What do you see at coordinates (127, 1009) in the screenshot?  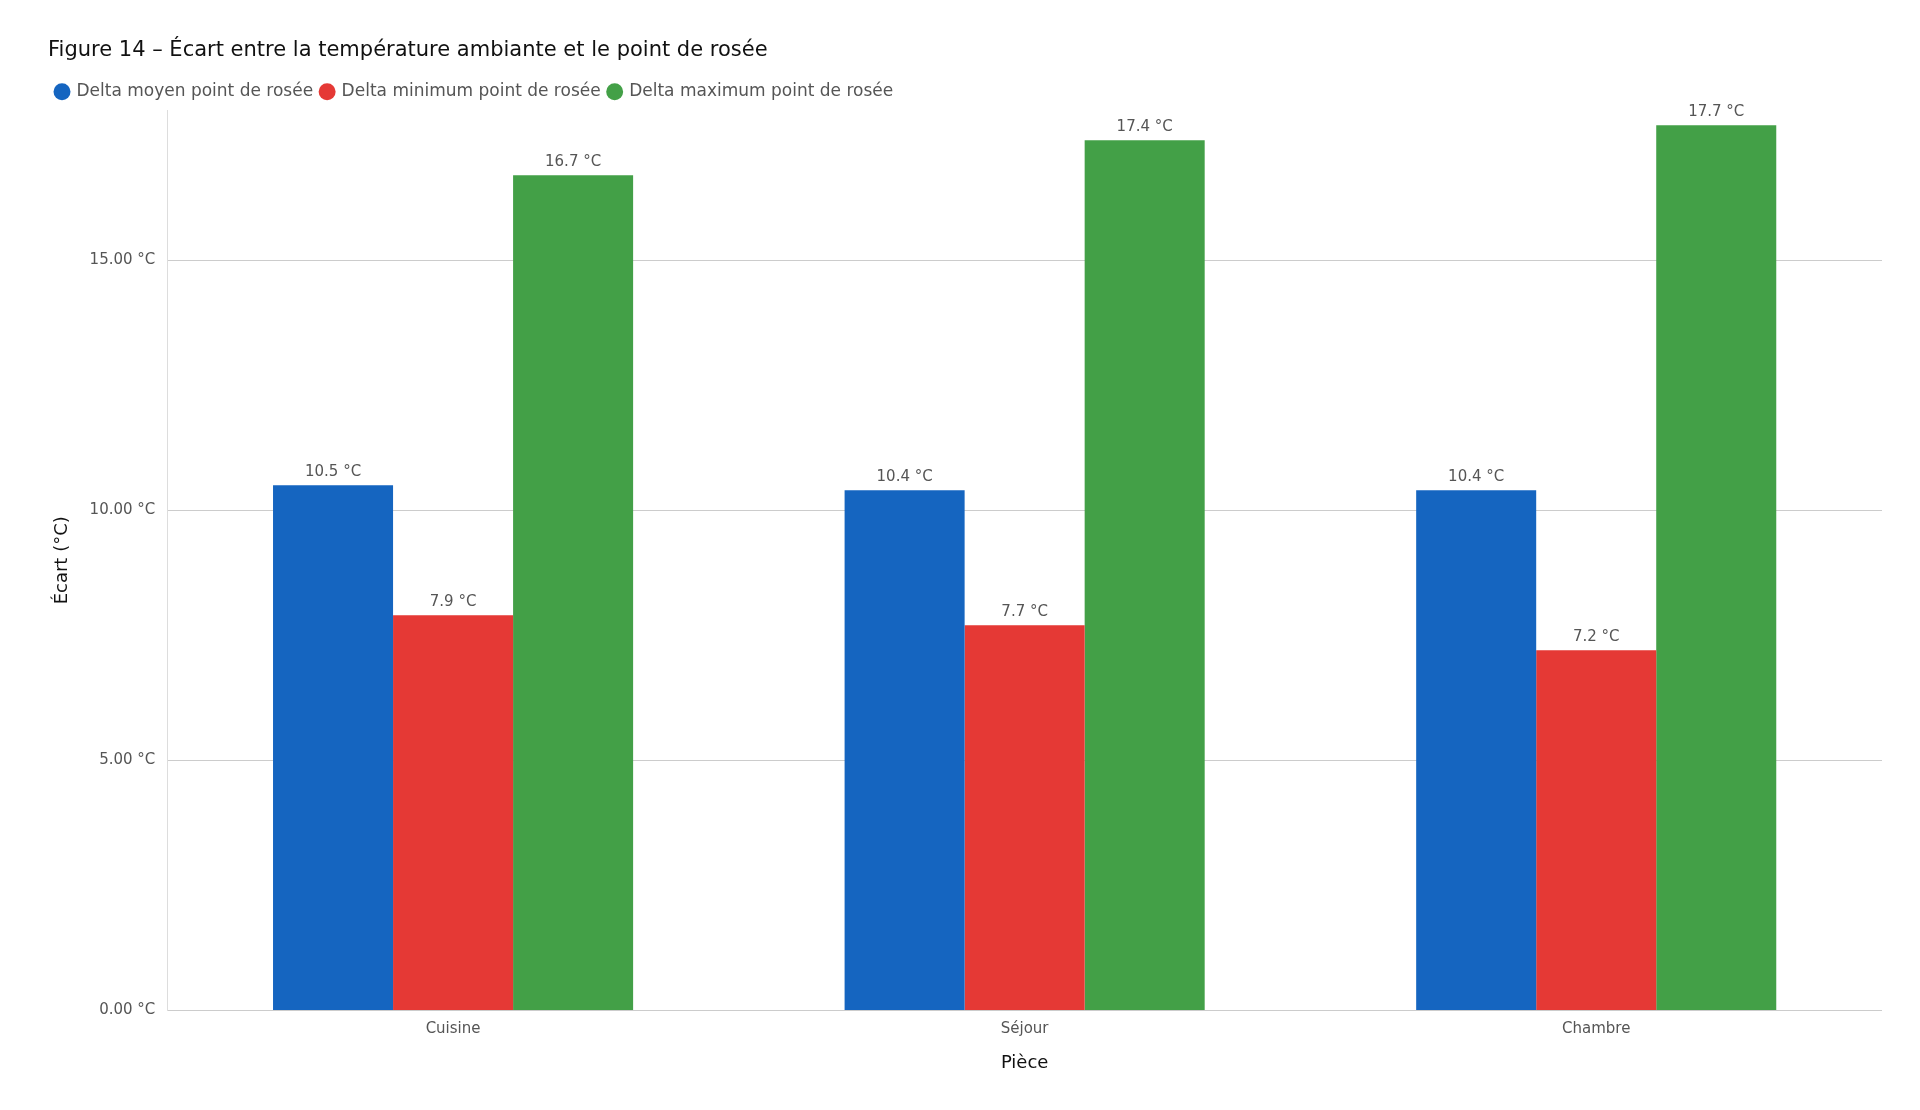 I see `y-tick-label: 0.00 °C` at bounding box center [127, 1009].